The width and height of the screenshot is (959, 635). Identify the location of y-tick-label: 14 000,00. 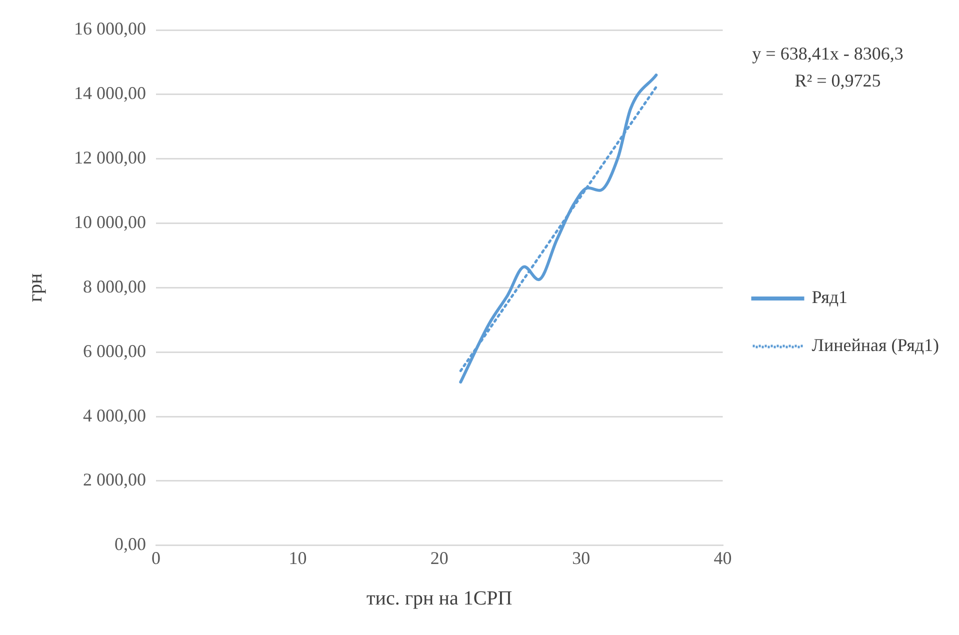
(110, 93).